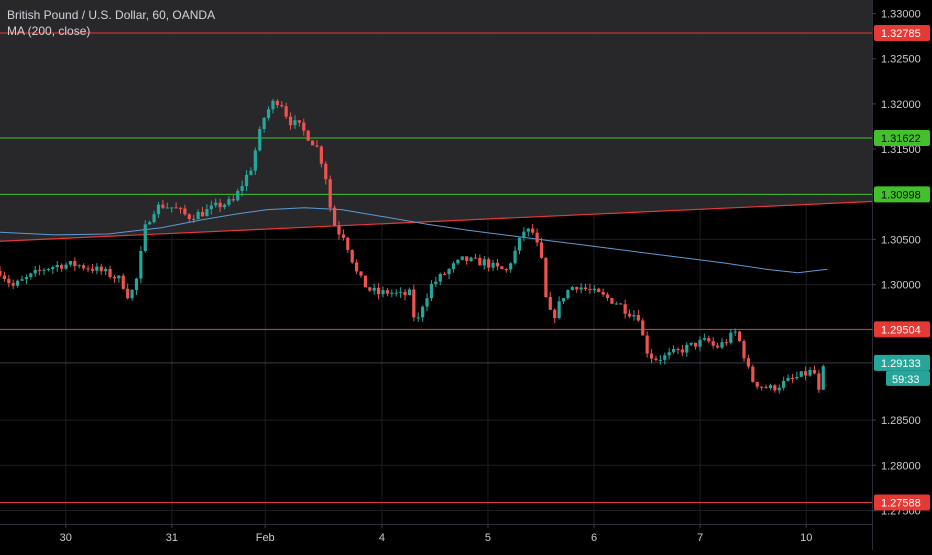 The height and width of the screenshot is (555, 932). What do you see at coordinates (908, 378) in the screenshot?
I see `countdown-bg` at bounding box center [908, 378].